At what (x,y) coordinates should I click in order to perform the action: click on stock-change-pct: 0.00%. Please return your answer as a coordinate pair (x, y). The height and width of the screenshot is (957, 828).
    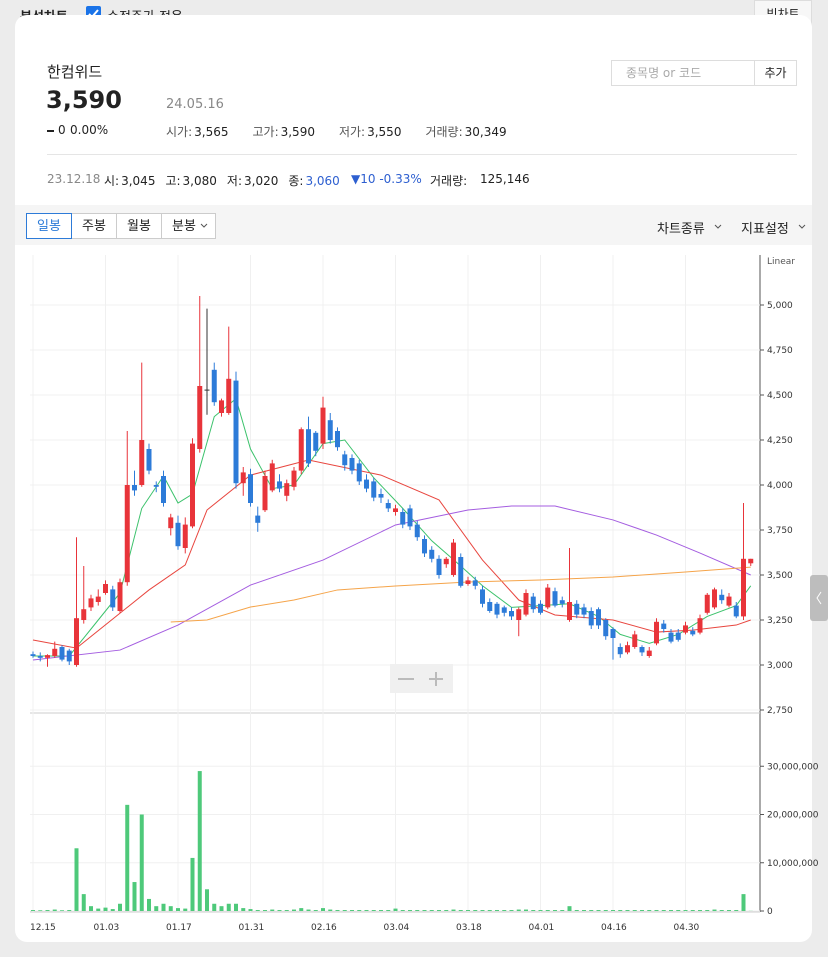
    Looking at the image, I should click on (89, 130).